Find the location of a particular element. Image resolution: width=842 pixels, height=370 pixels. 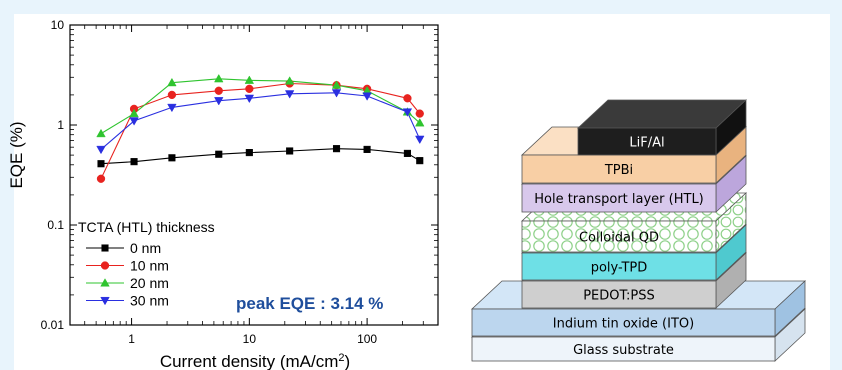

layer-label: Glass substrate is located at coordinates (623, 350).